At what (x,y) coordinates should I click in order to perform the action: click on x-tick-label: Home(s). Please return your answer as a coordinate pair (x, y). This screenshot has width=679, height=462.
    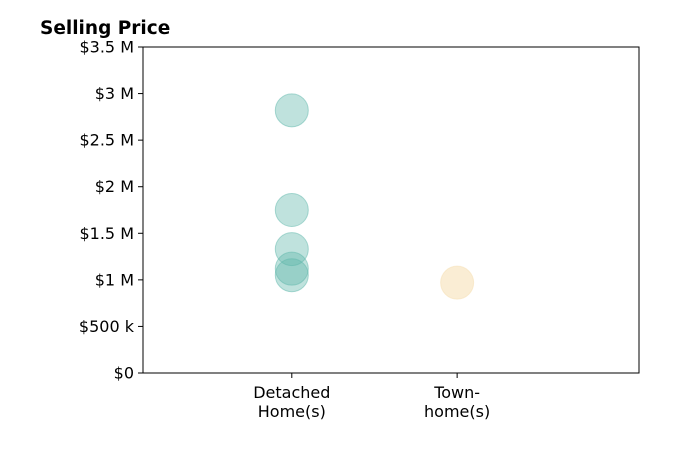
    Looking at the image, I should click on (292, 411).